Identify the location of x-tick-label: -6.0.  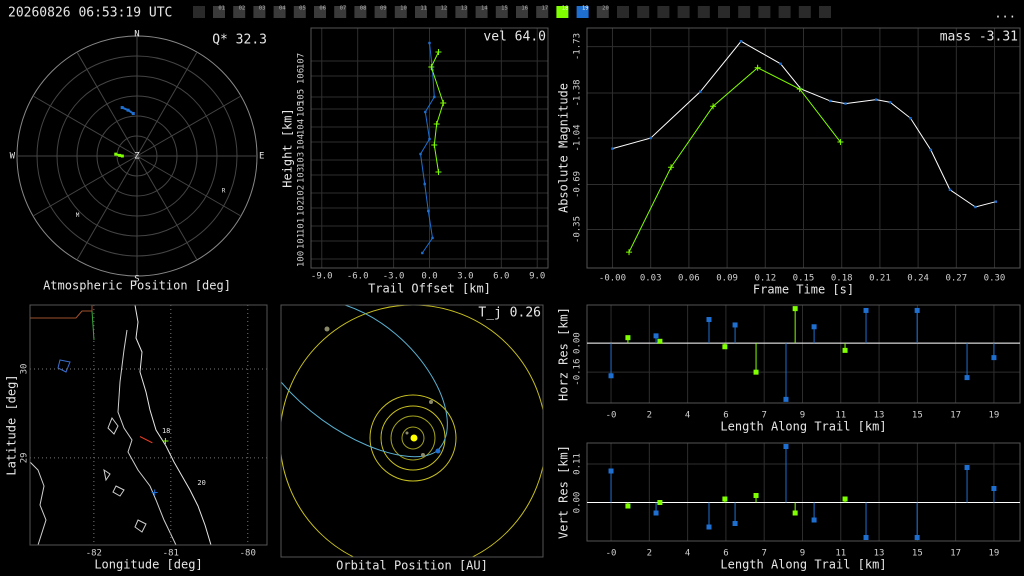
(358, 277).